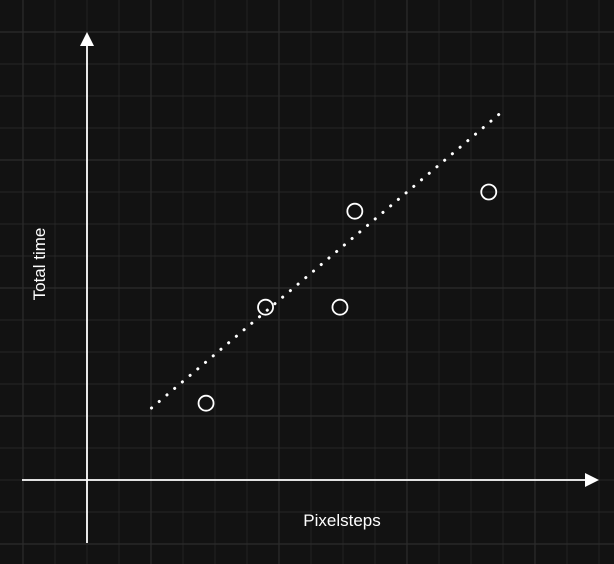 The image size is (614, 564). I want to click on y-axis-label: Total time, so click(39, 264).